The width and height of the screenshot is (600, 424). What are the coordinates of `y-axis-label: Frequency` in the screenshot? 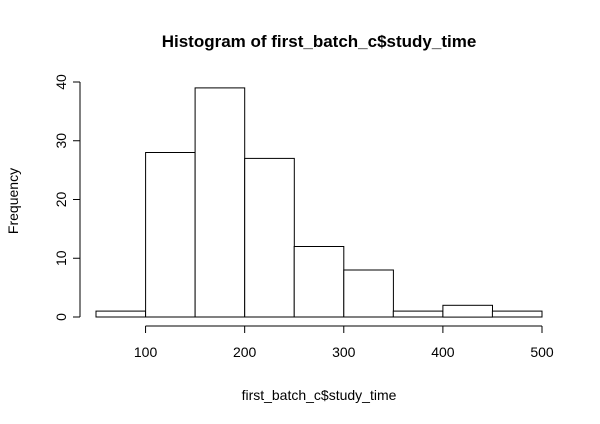 It's located at (13, 201).